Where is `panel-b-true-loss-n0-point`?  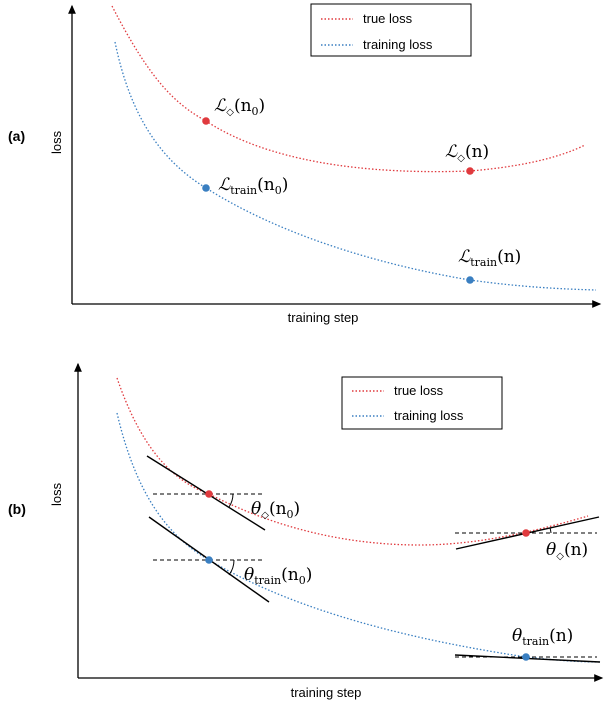
panel-b-true-loss-n0-point is located at coordinates (209, 494).